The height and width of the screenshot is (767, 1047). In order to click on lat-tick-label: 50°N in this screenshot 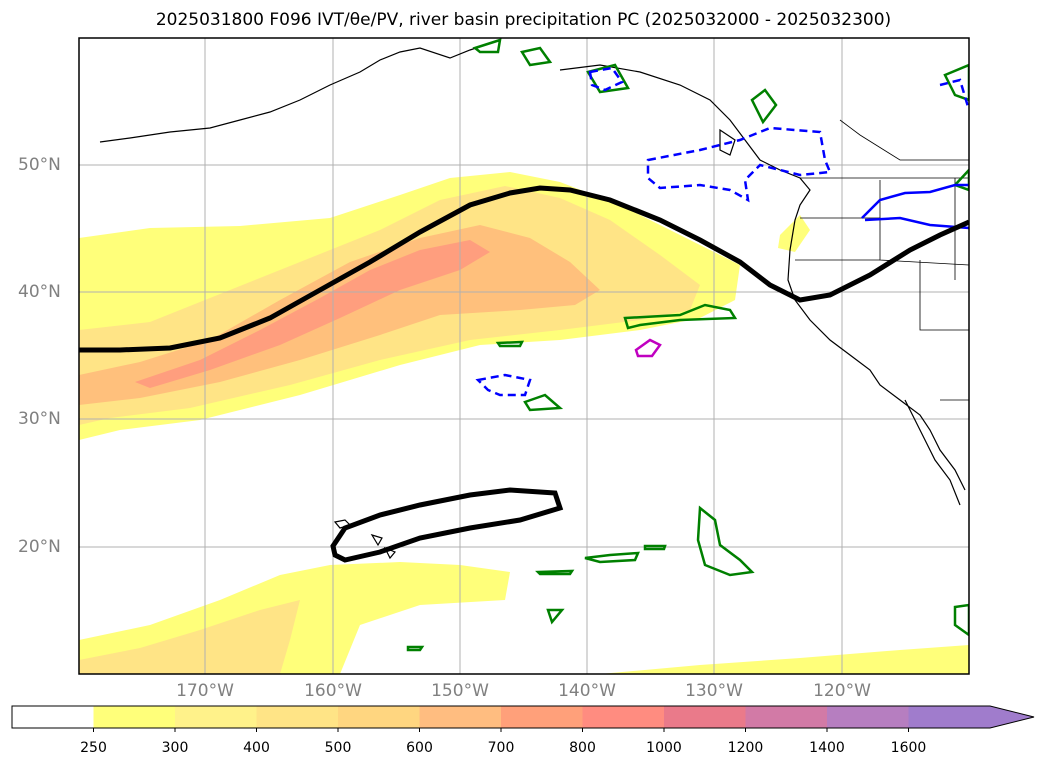, I will do `click(39, 165)`.